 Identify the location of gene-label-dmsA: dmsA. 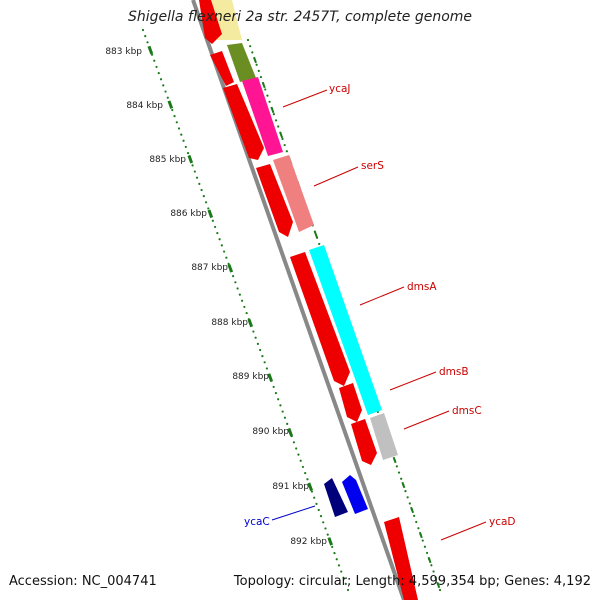
(422, 287).